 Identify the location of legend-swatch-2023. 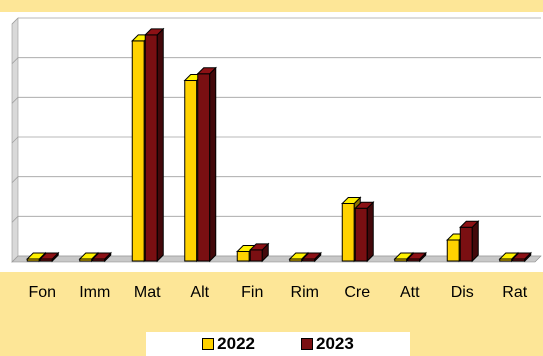
(307, 344).